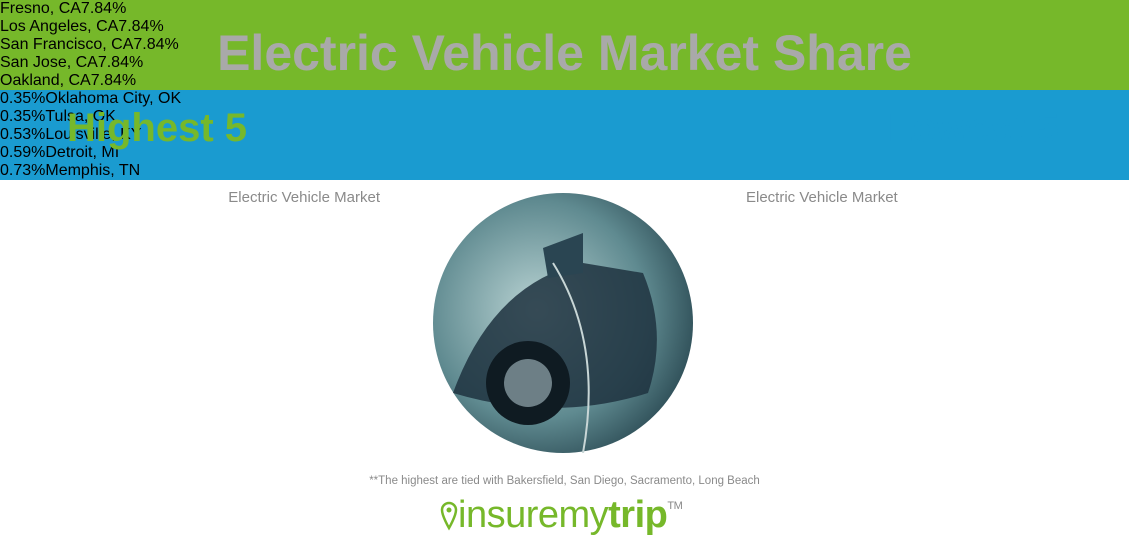 The image size is (1129, 559). I want to click on cell: Los Angeles, CA, so click(59, 26).